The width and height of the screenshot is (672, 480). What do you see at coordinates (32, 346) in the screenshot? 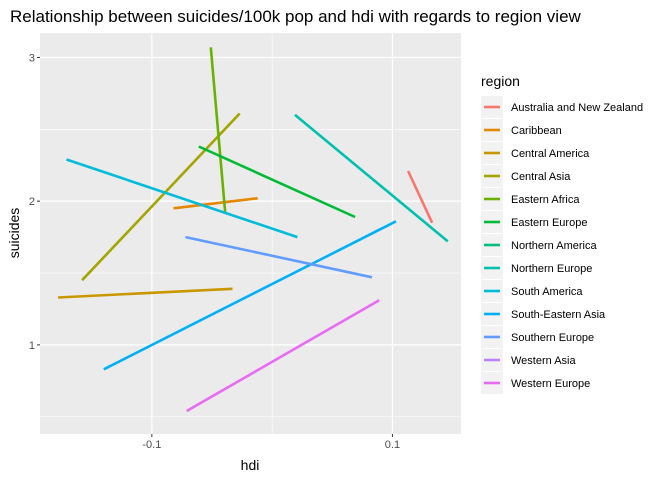
I see `y-tick-label: 1` at bounding box center [32, 346].